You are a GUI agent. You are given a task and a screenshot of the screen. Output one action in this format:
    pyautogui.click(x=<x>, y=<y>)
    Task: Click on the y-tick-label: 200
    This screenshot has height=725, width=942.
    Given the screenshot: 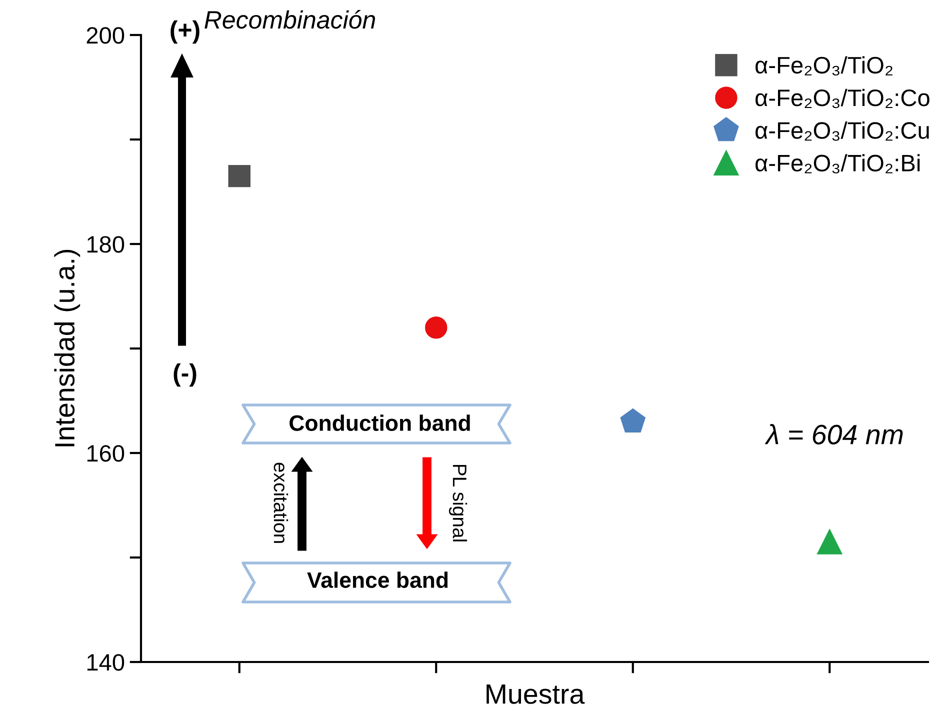 What is the action you would take?
    pyautogui.click(x=105, y=35)
    